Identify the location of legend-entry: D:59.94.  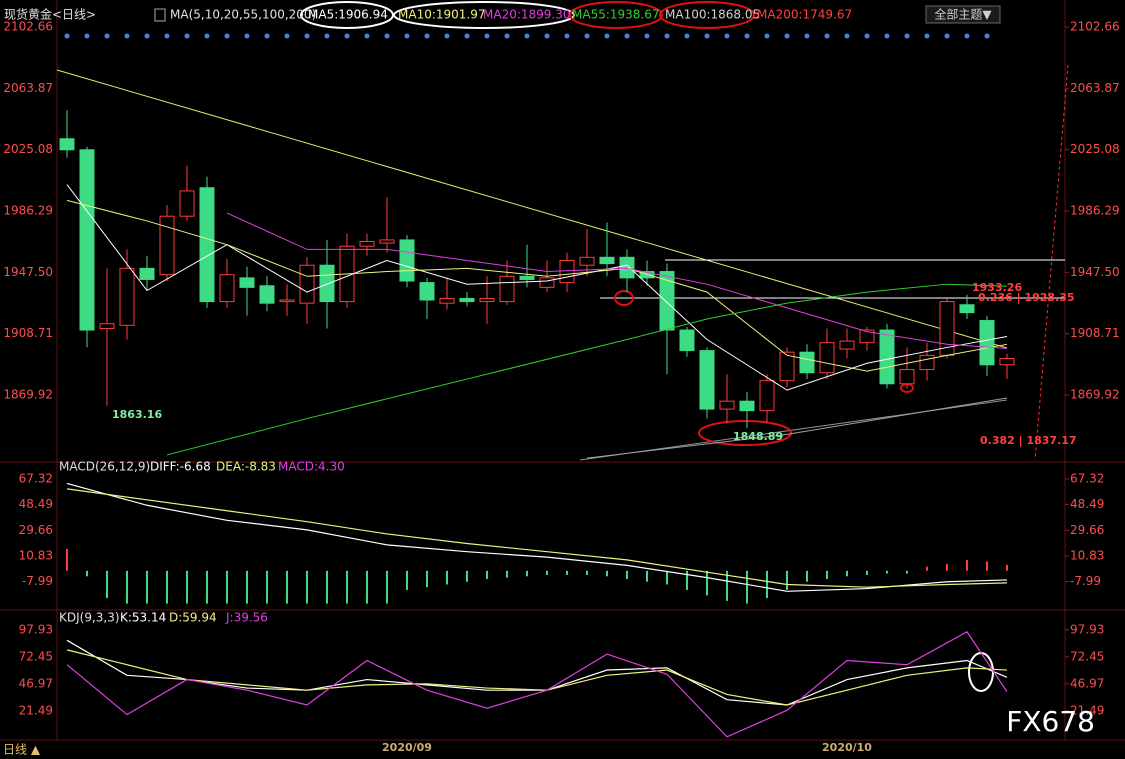
(193, 618).